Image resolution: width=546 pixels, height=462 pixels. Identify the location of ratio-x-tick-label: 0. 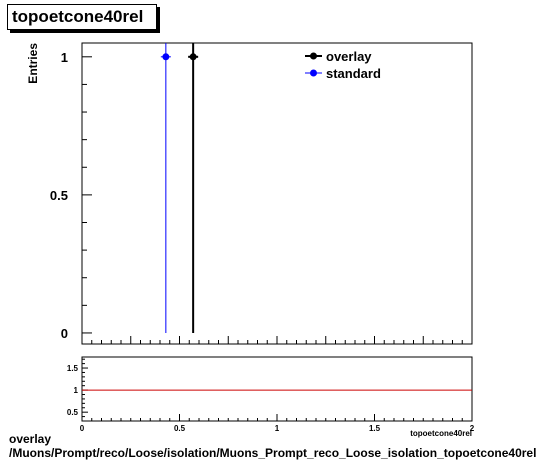
(82, 428).